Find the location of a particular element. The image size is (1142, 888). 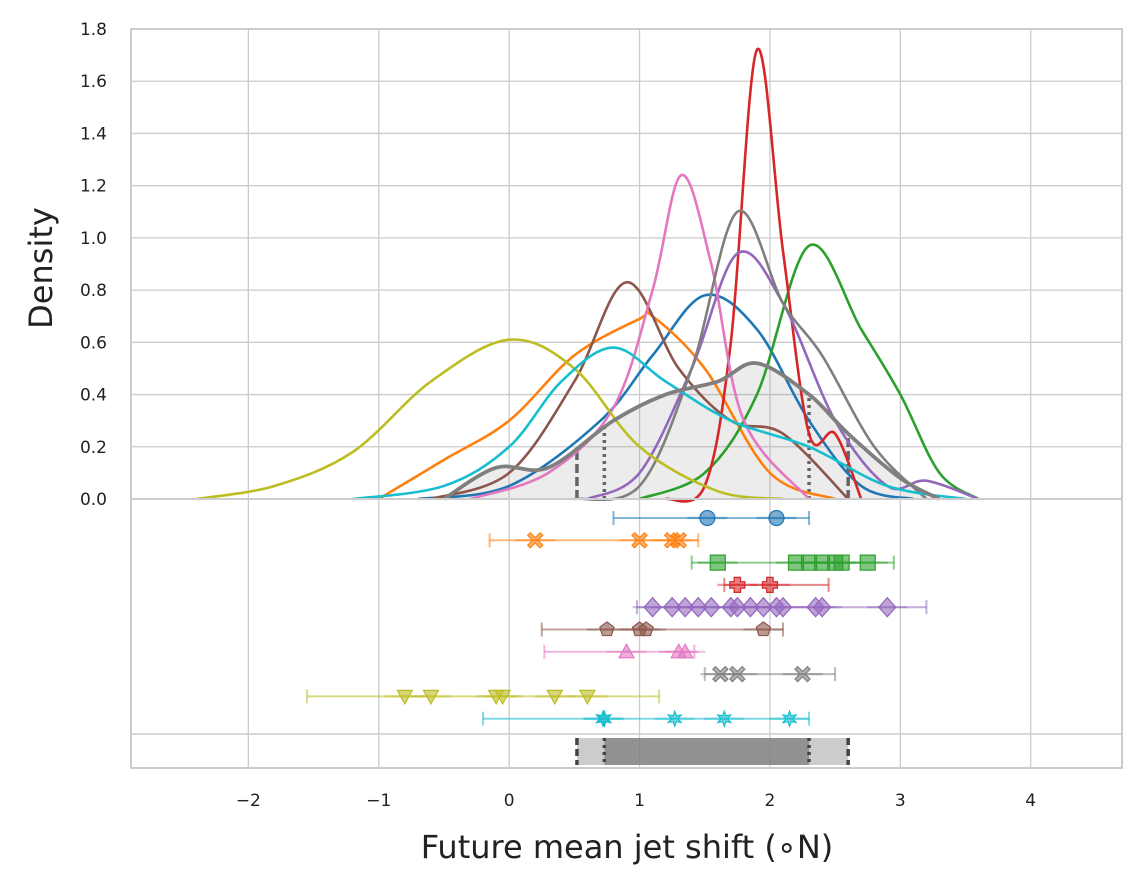

x-tick-label: −1 is located at coordinates (378, 801).